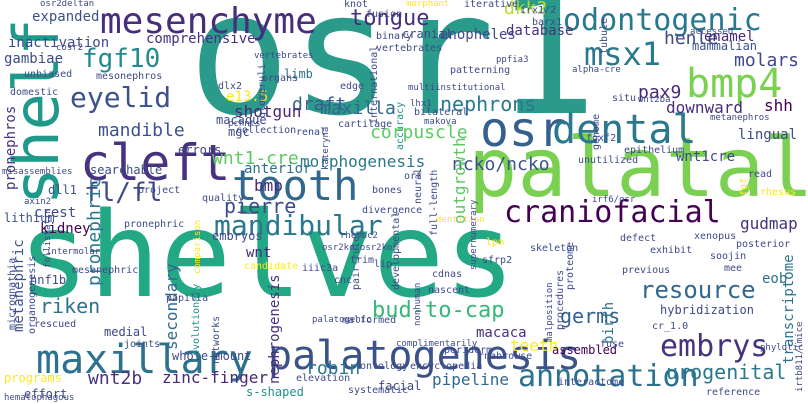 The width and height of the screenshot is (808, 404). I want to click on word-medial: medial, so click(126, 332).